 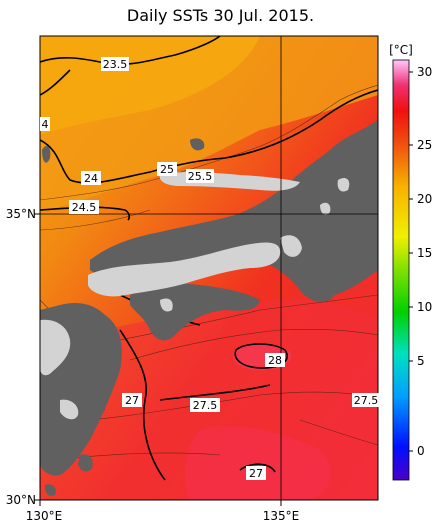 I want to click on lat-label-30n: 30°N, so click(x=21, y=500).